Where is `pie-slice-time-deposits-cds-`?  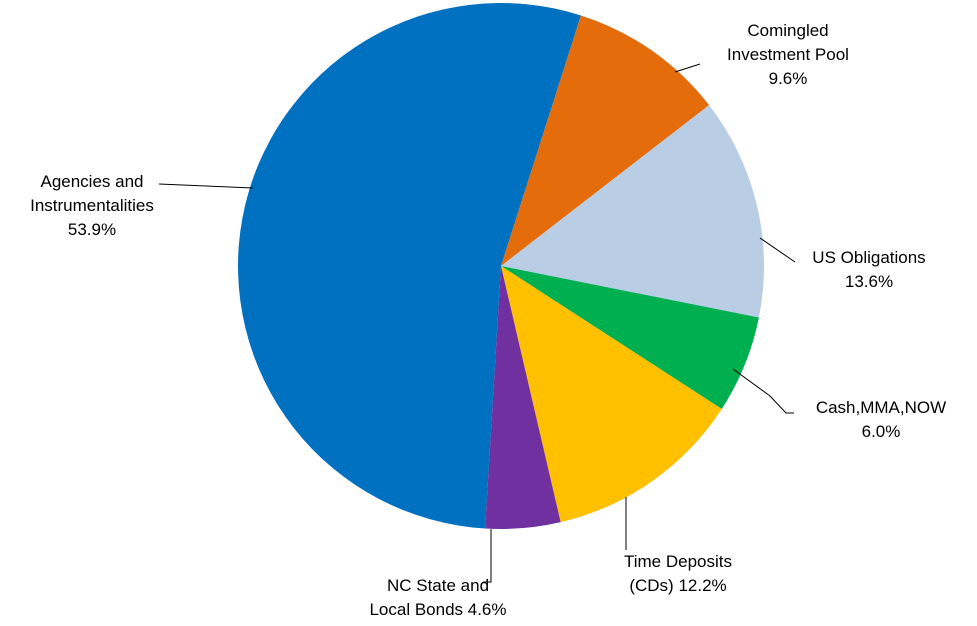 pie-slice-time-deposits-cds- is located at coordinates (611, 394).